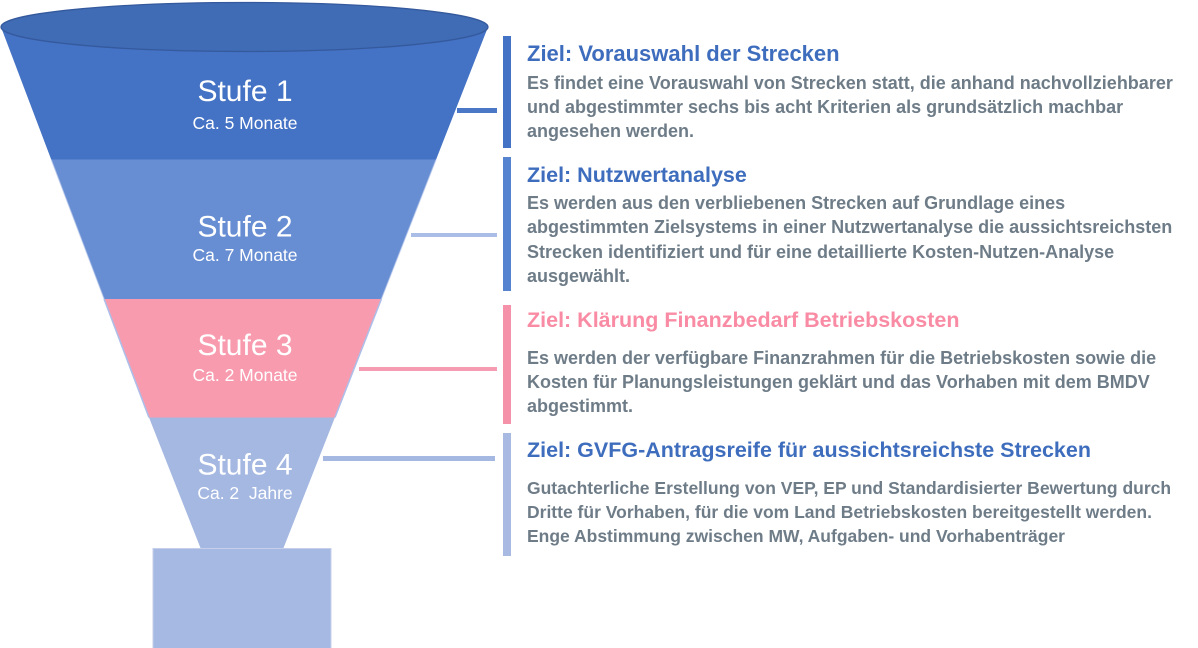 The width and height of the screenshot is (1198, 648). What do you see at coordinates (244, 227) in the screenshot?
I see `svg-text: Stufe 2` at bounding box center [244, 227].